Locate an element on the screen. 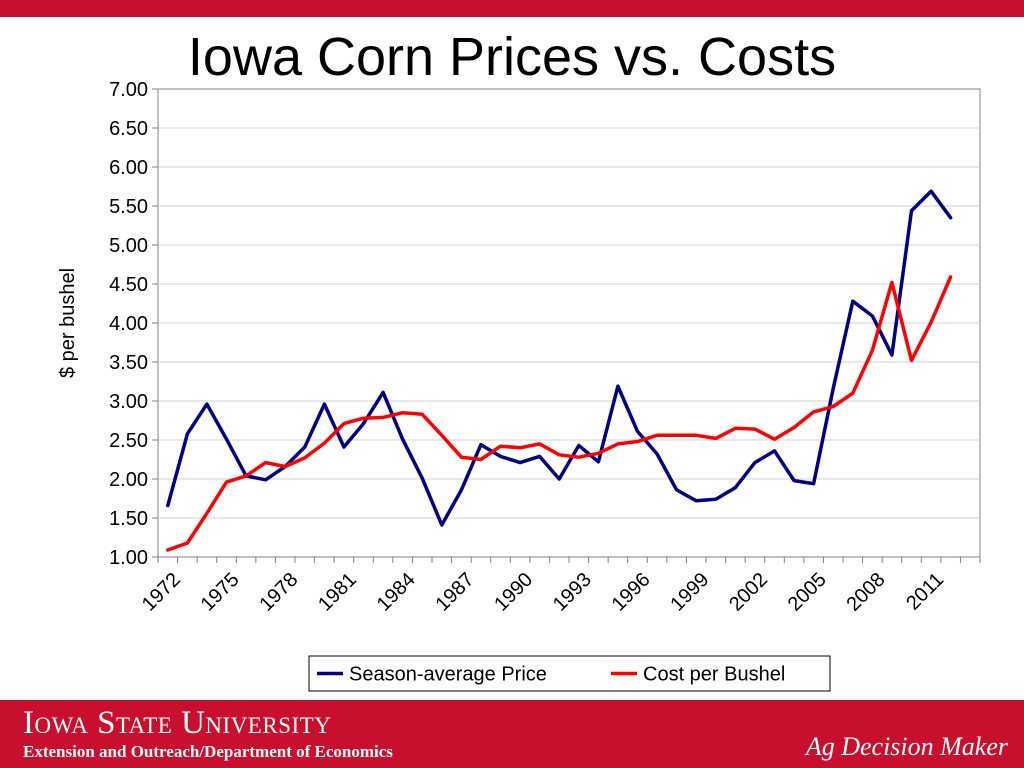 This screenshot has width=1024, height=768. brand-name: Ag Decision Maker is located at coordinates (906, 746).